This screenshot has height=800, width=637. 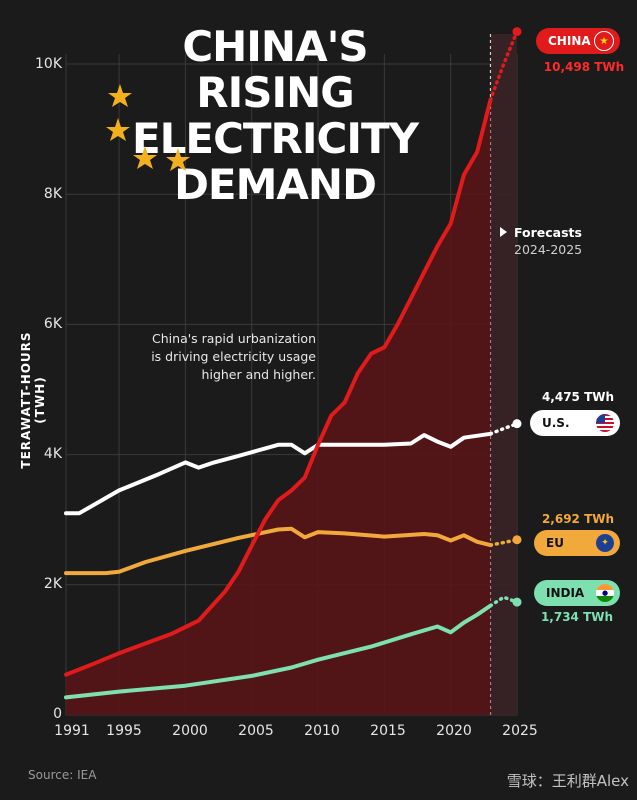 I want to click on eu-label-name: EU, so click(x=555, y=543).